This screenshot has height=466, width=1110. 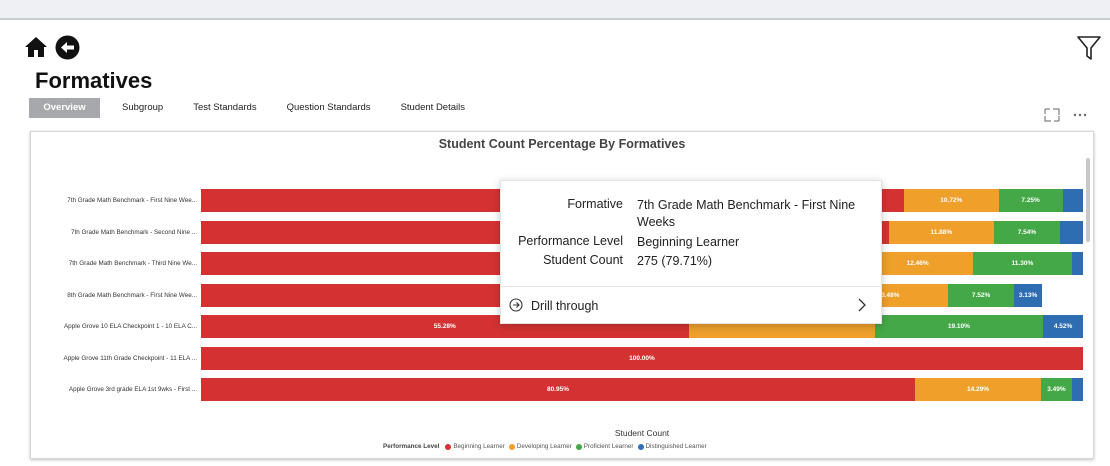 I want to click on data-label: 3.49%, so click(x=1056, y=389).